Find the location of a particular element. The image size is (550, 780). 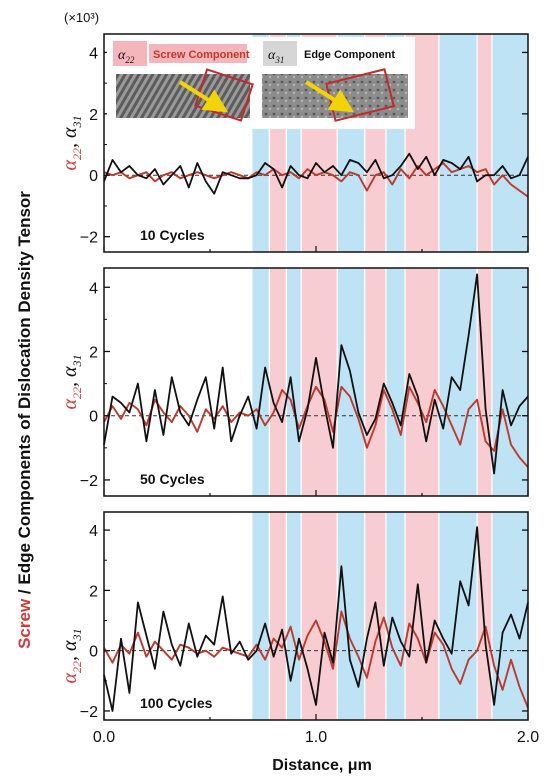

legend-edge-symbol: α31 is located at coordinates (276, 56).